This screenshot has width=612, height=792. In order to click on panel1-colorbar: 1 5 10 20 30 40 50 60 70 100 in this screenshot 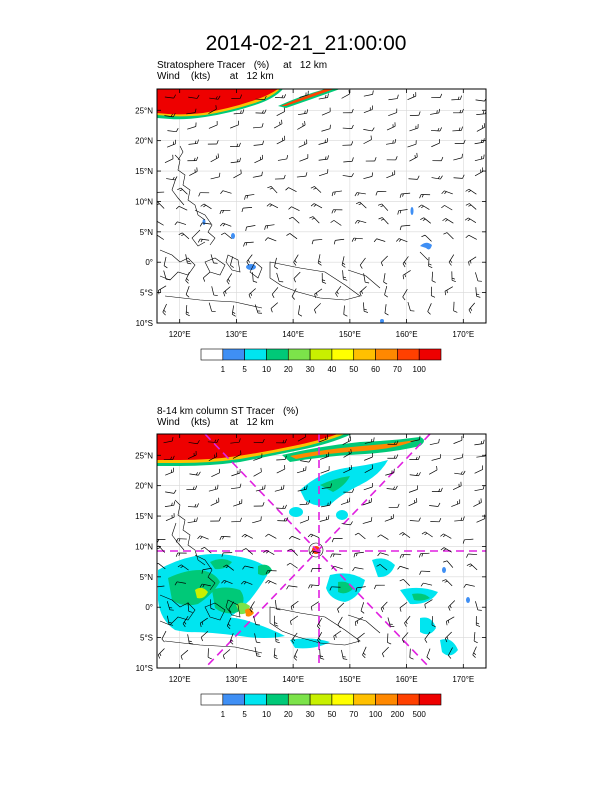, I will do `click(321, 361)`.